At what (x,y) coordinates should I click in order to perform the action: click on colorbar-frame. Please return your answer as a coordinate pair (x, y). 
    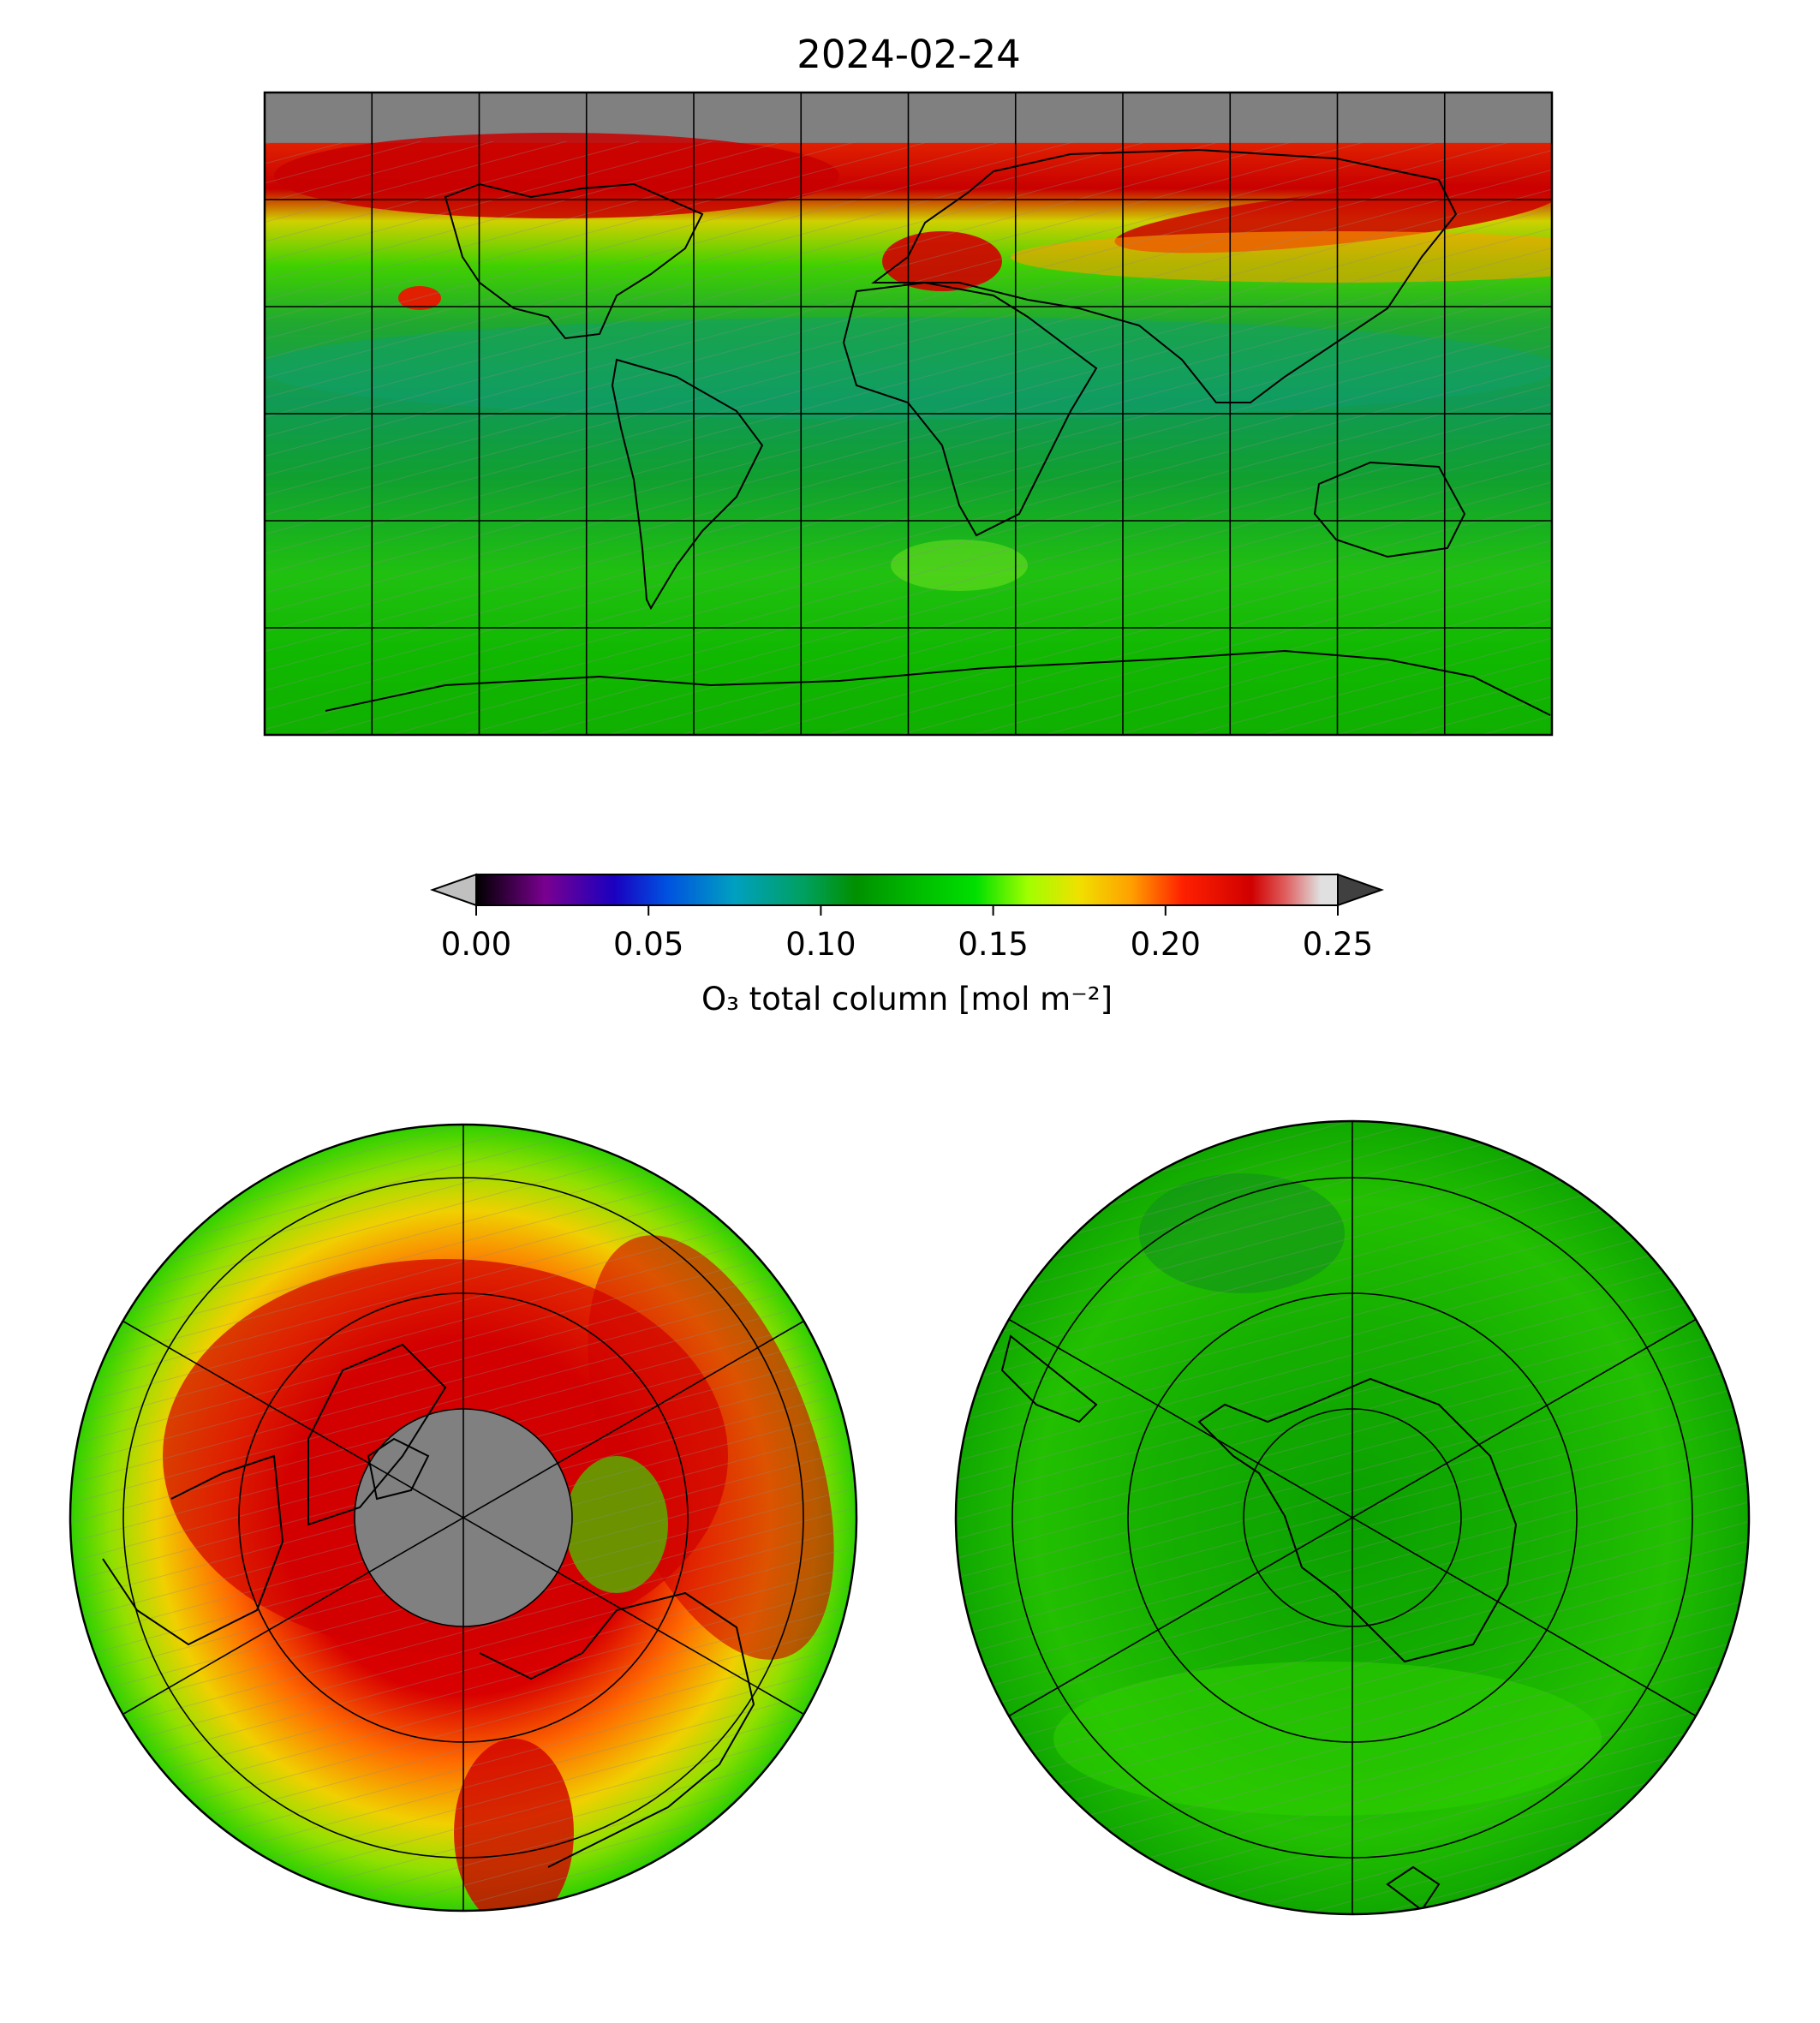
    Looking at the image, I should click on (907, 890).